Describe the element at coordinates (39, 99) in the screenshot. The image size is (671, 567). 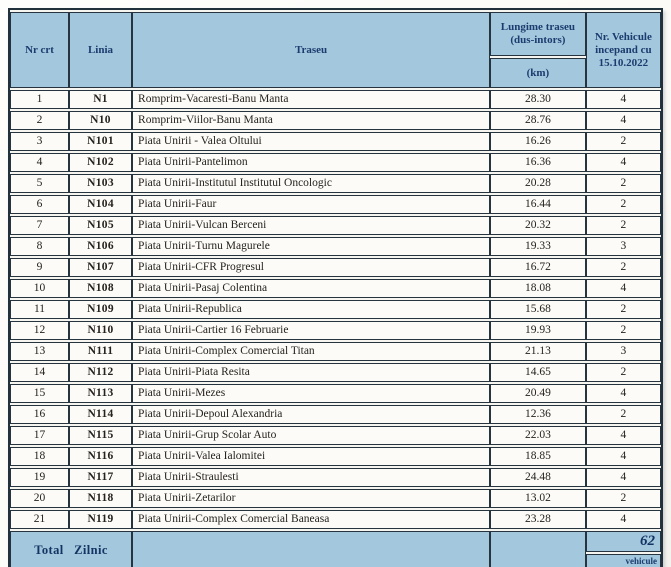
I see `row-nr-cell: 1` at that location.